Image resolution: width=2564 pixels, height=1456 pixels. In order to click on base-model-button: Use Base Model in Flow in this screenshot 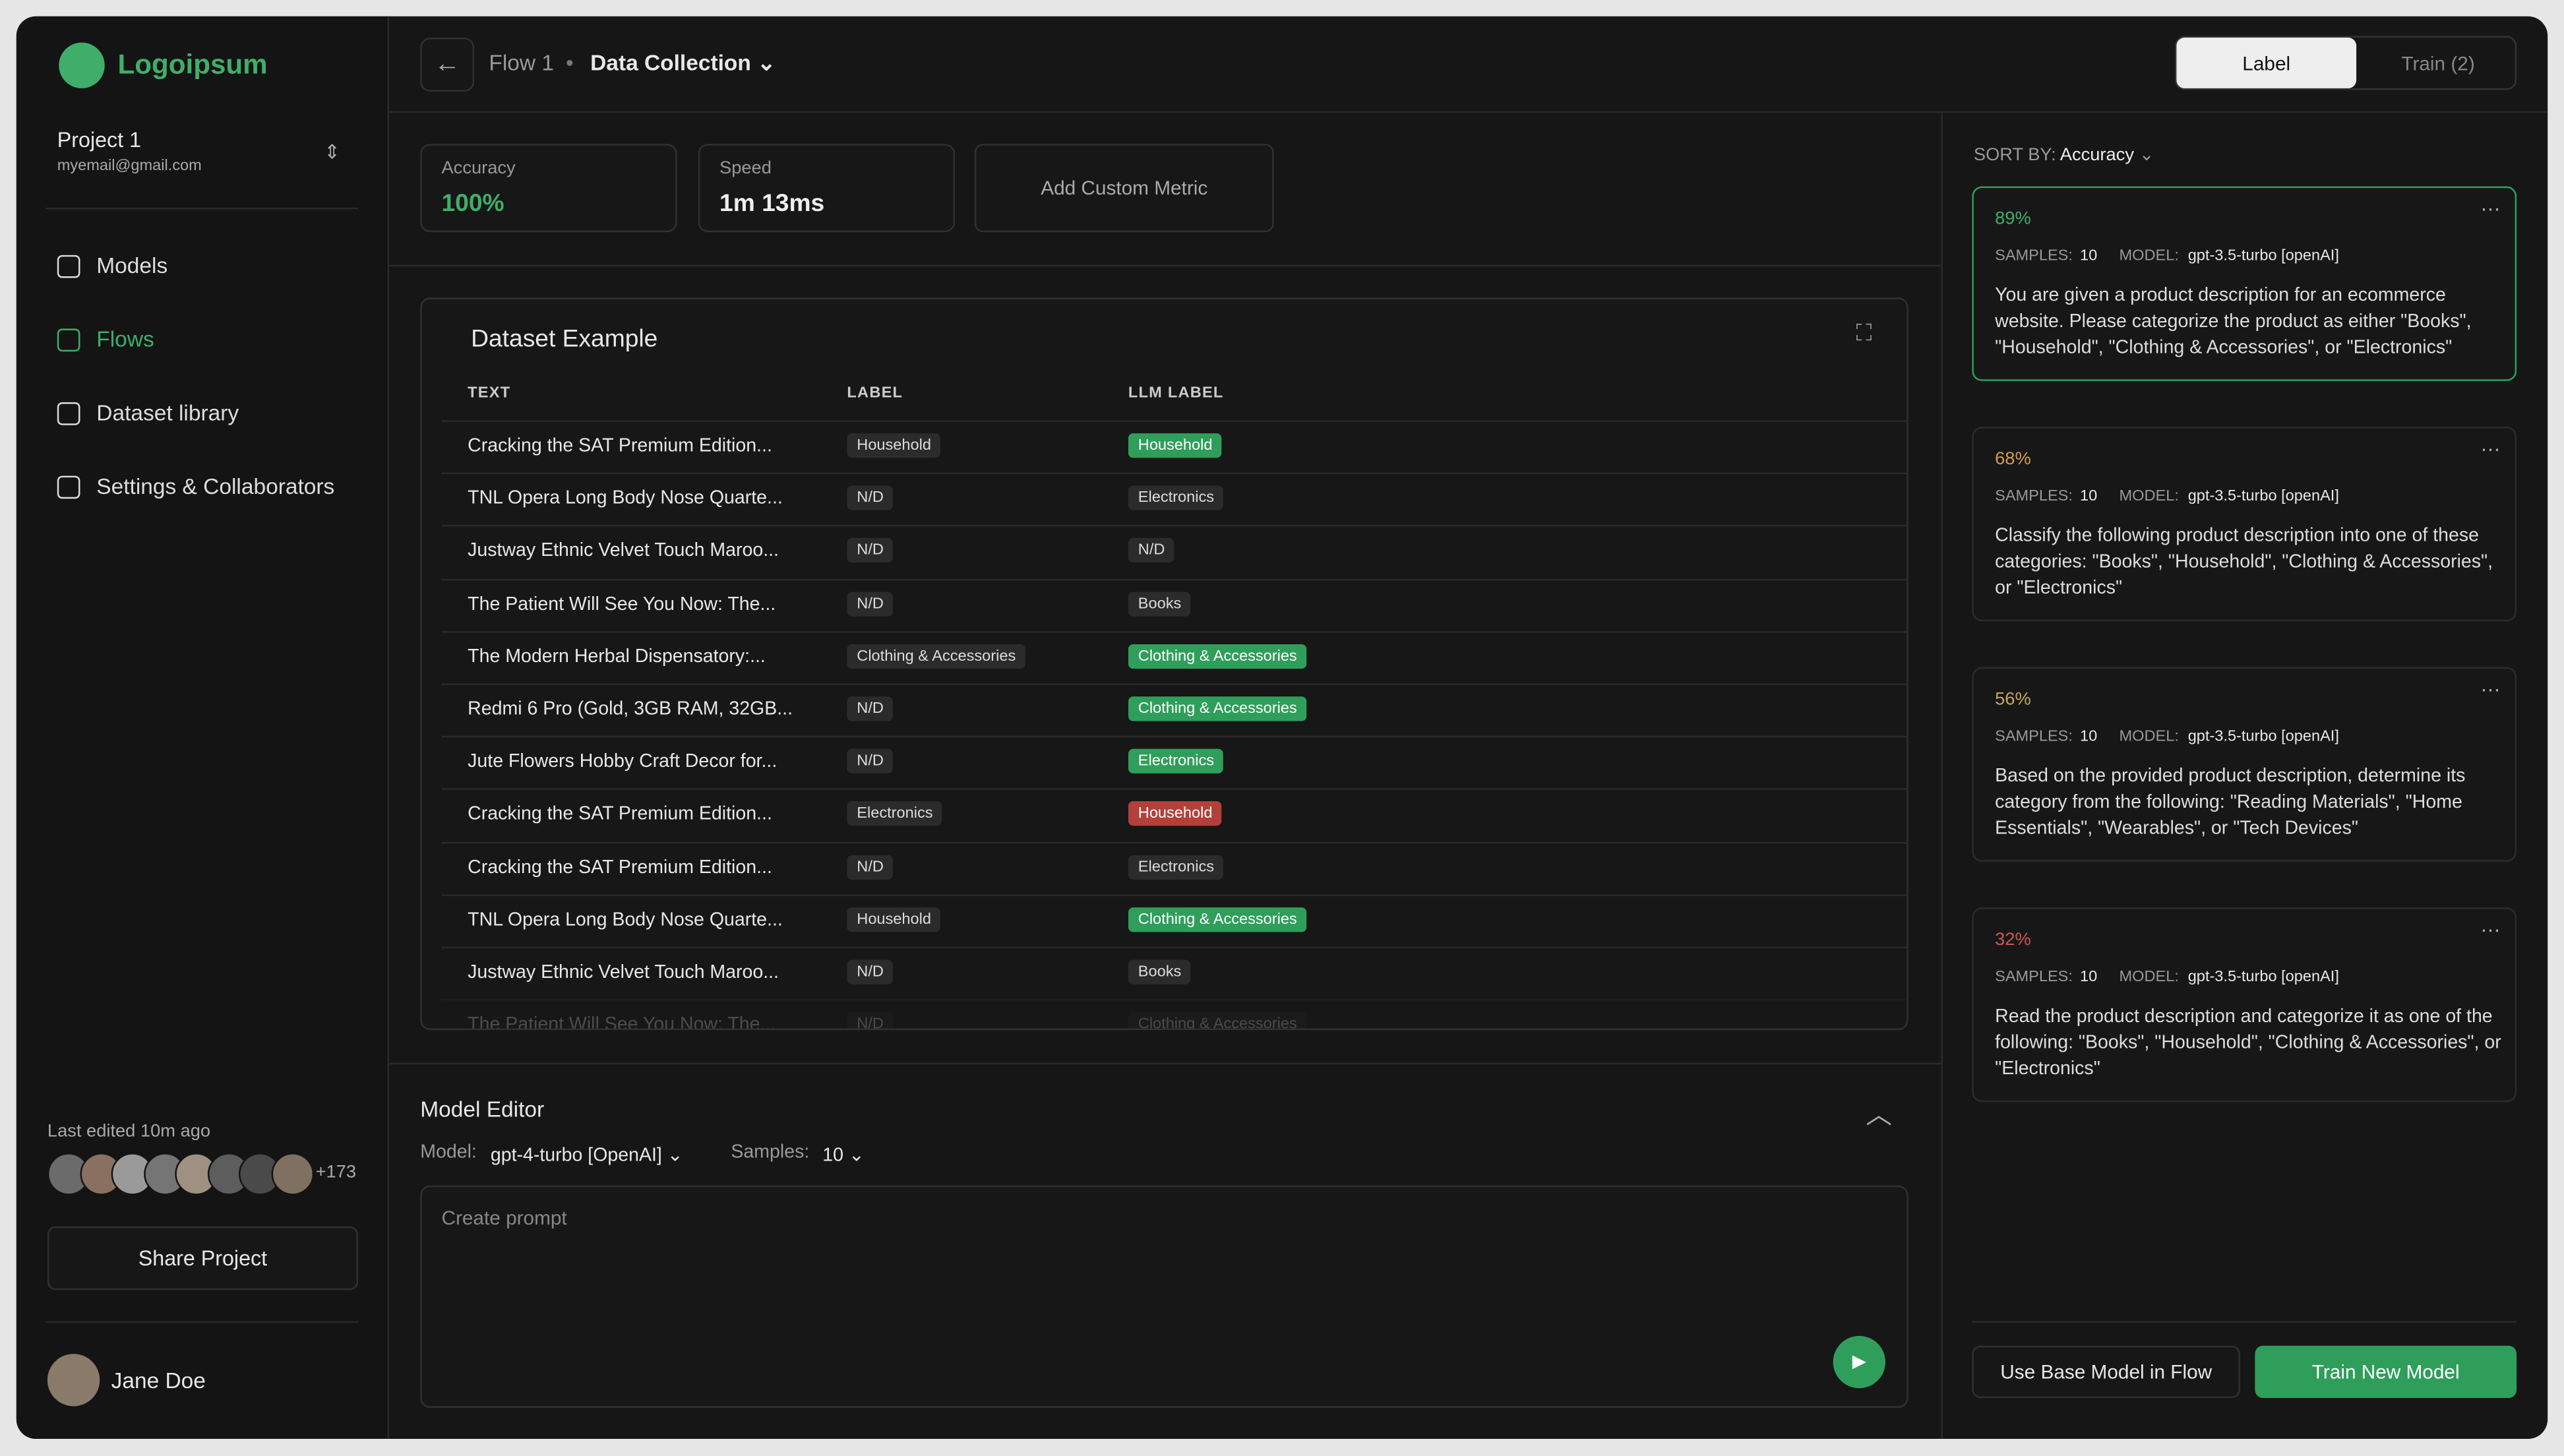, I will do `click(2106, 1372)`.